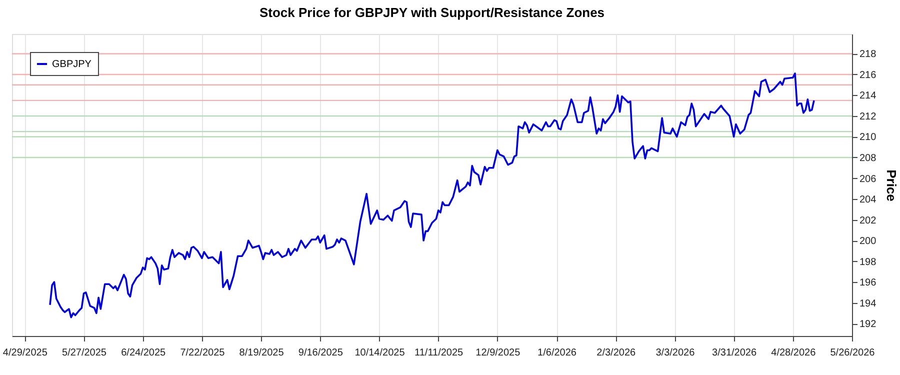  I want to click on y-tick-label: 218, so click(868, 54).